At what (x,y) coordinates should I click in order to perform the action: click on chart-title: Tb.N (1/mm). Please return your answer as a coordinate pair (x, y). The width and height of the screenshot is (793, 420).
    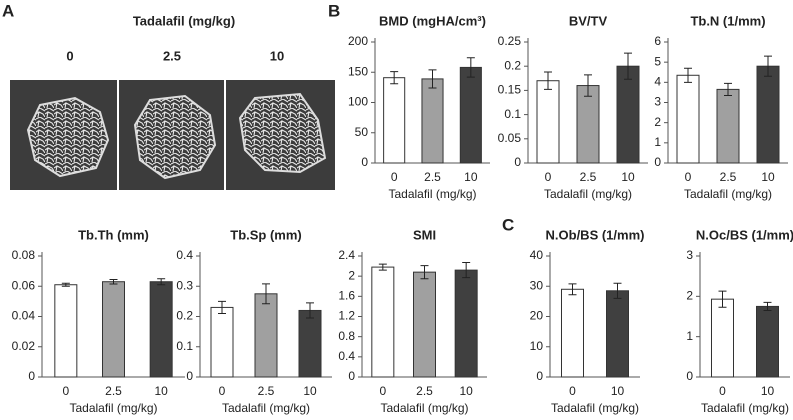
    Looking at the image, I should click on (727, 20).